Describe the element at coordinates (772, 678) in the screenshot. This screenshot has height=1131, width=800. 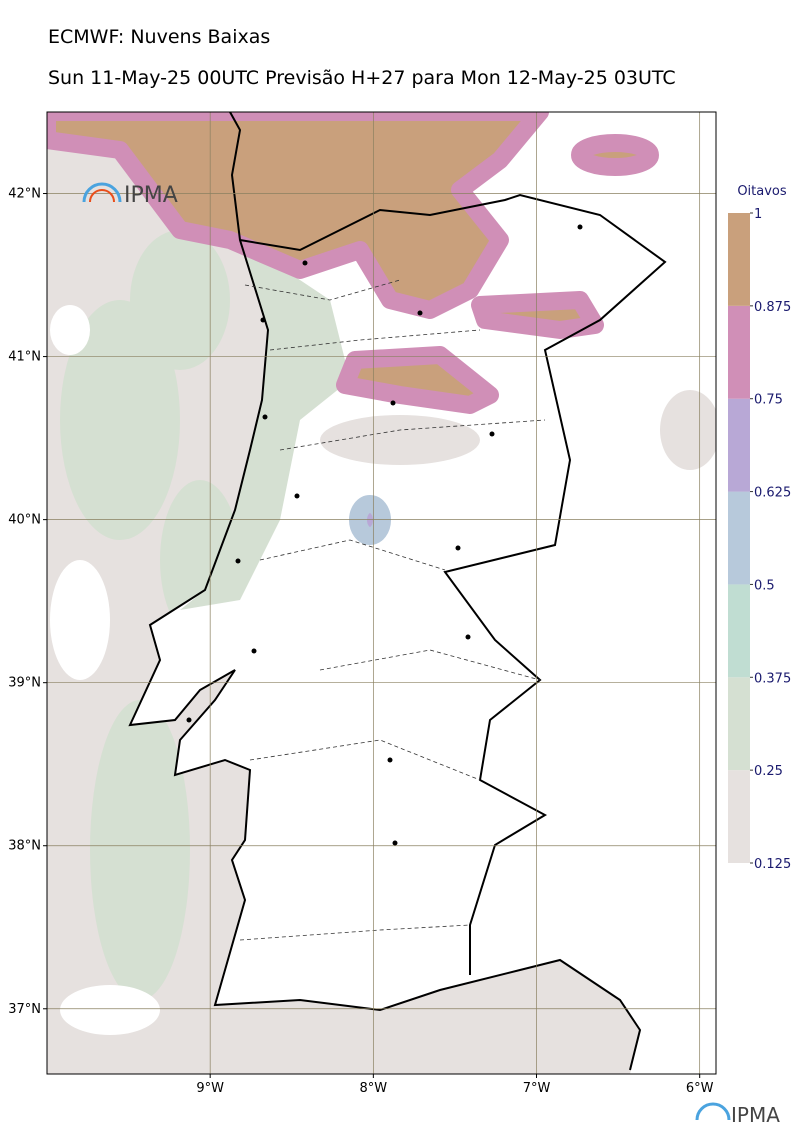
I see `colorbar-label: 0.375` at that location.